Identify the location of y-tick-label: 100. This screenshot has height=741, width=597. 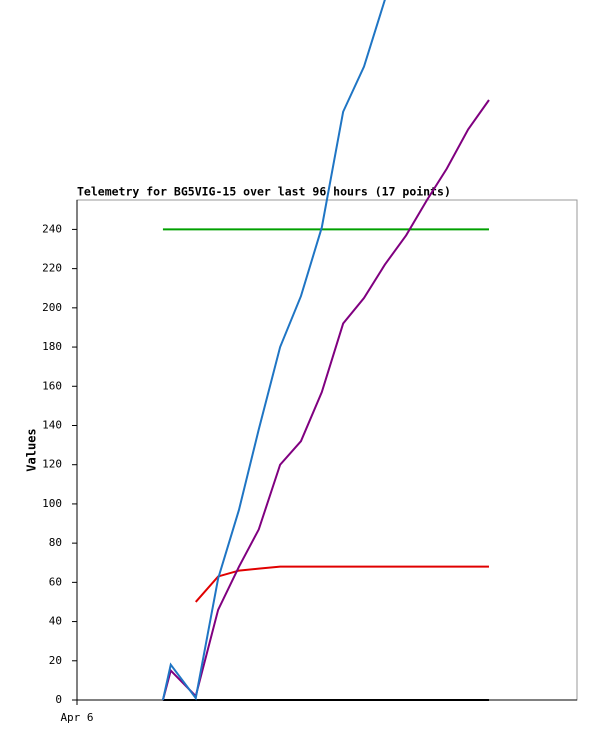
(52, 503).